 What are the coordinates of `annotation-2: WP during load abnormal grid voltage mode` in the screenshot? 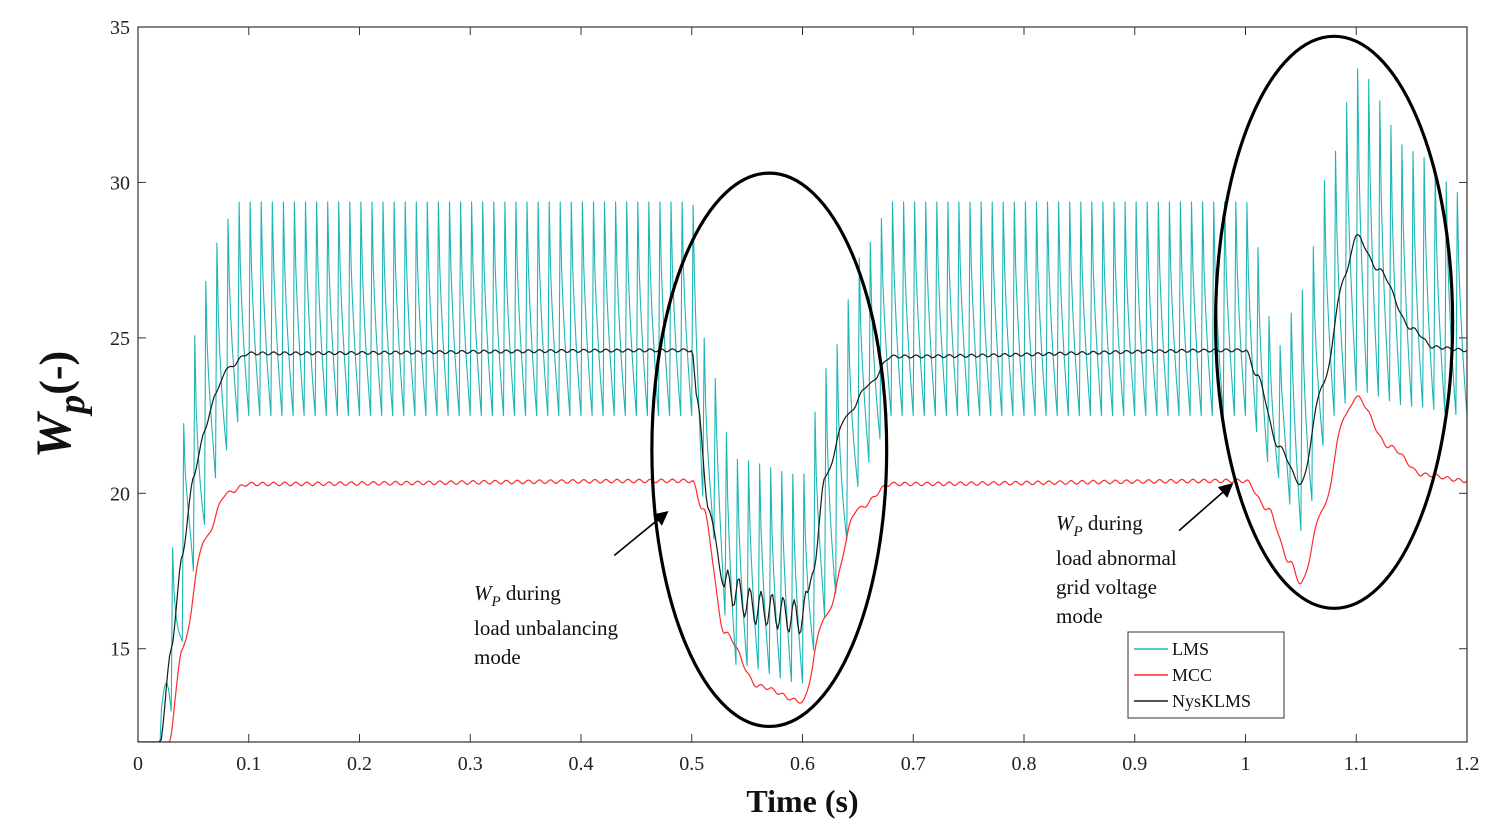 It's located at (1145, 555).